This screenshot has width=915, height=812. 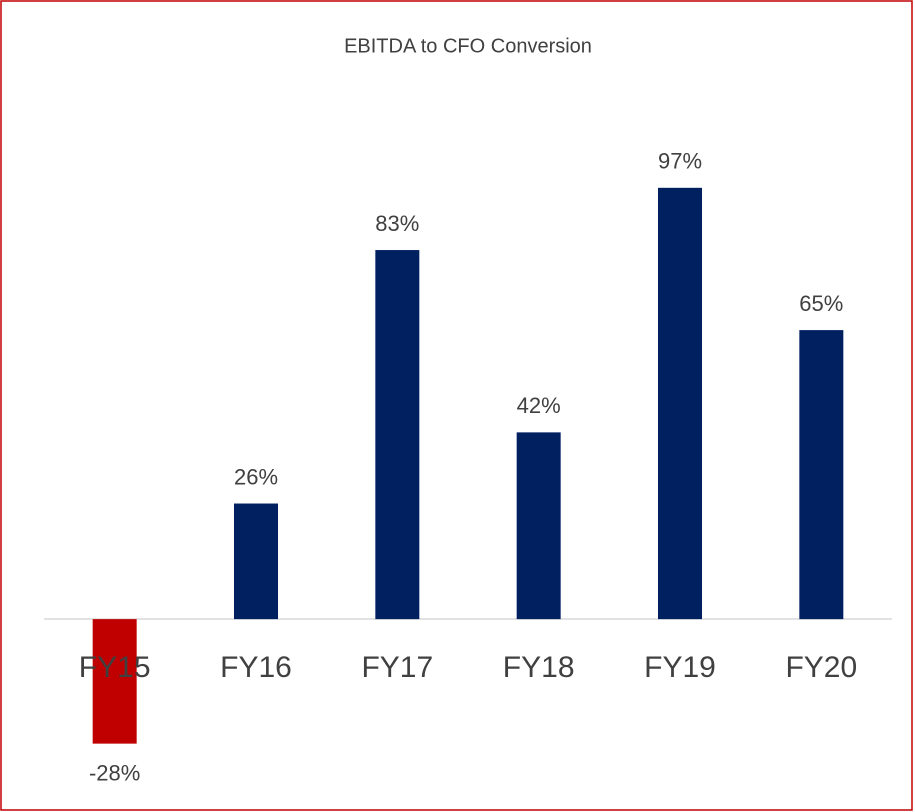 I want to click on x-tick-label: FY20, so click(x=821, y=667).